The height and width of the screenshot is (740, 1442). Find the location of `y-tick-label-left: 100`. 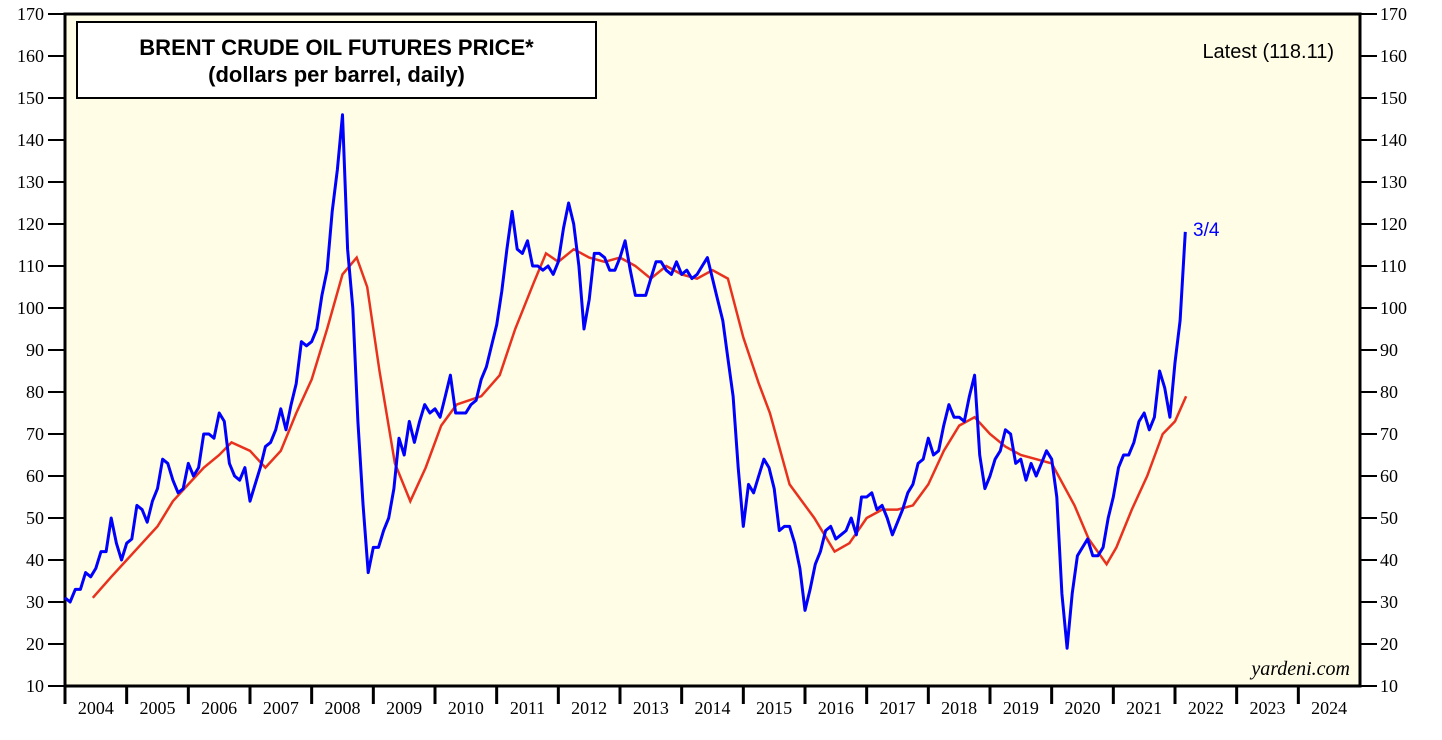

y-tick-label-left: 100 is located at coordinates (30, 308).